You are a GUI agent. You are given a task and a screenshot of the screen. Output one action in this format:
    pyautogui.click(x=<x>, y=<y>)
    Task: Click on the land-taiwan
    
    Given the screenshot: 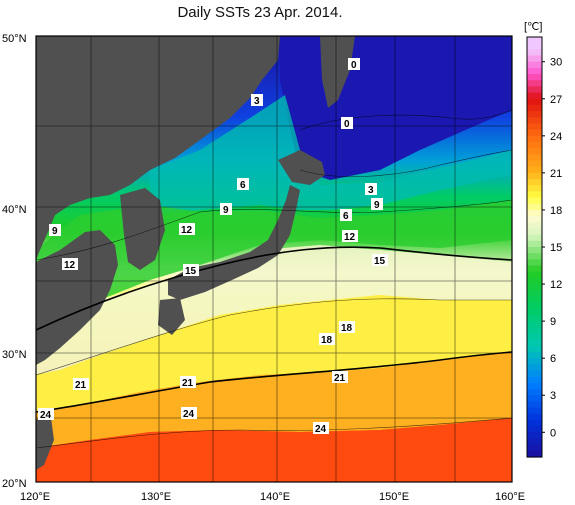 What is the action you would take?
    pyautogui.click(x=45, y=440)
    